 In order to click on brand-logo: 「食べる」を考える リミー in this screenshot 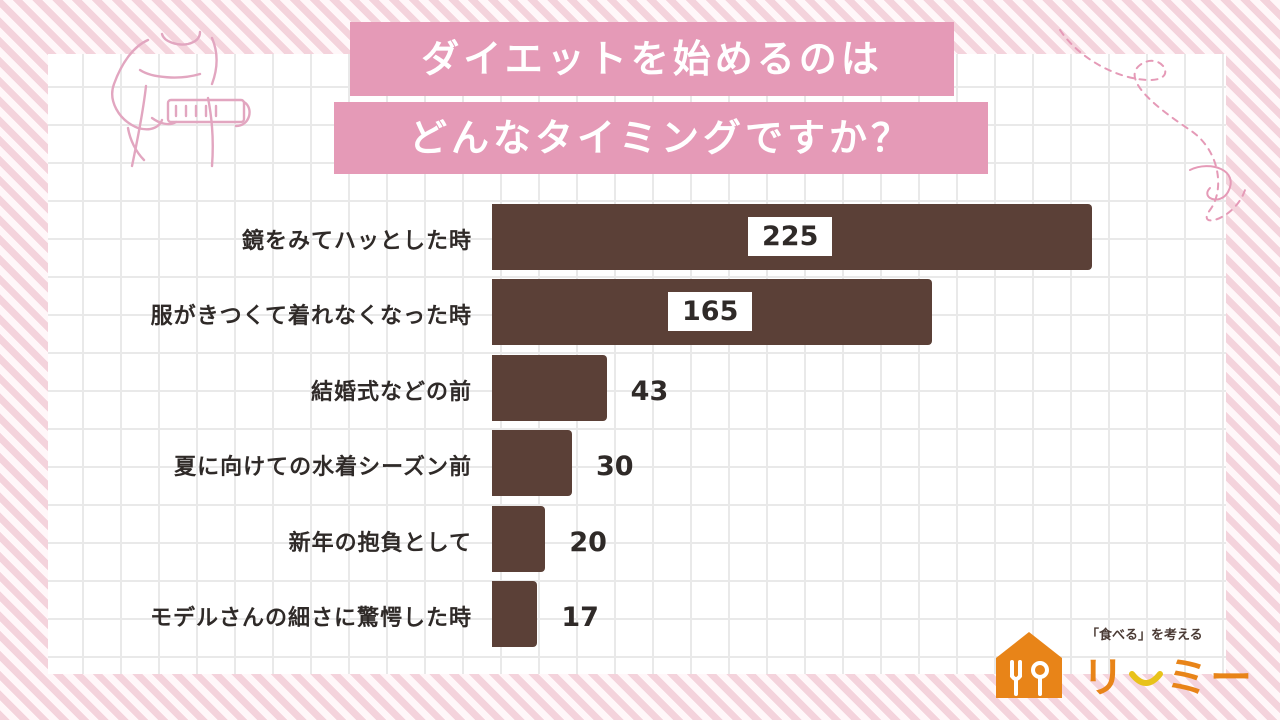, I will do `click(1125, 662)`.